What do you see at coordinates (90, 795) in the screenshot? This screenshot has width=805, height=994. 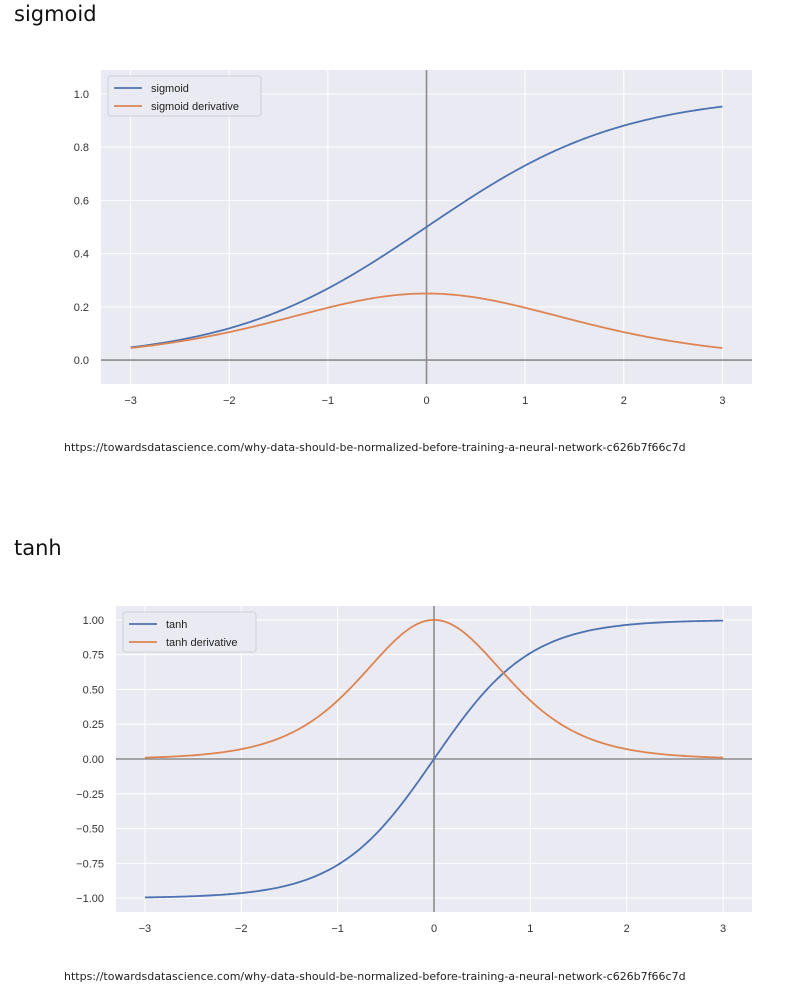 I see `y-tick-label: −0.25` at bounding box center [90, 795].